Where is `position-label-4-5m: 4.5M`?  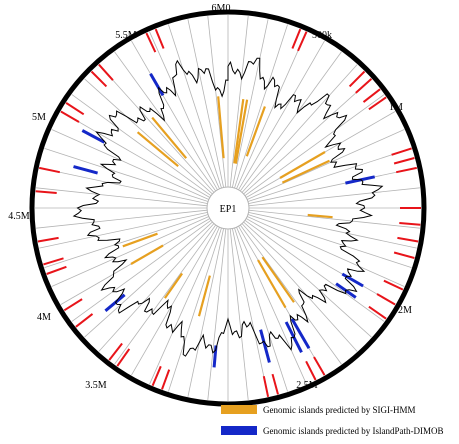 position-label-4-5m: 4.5M is located at coordinates (19, 216).